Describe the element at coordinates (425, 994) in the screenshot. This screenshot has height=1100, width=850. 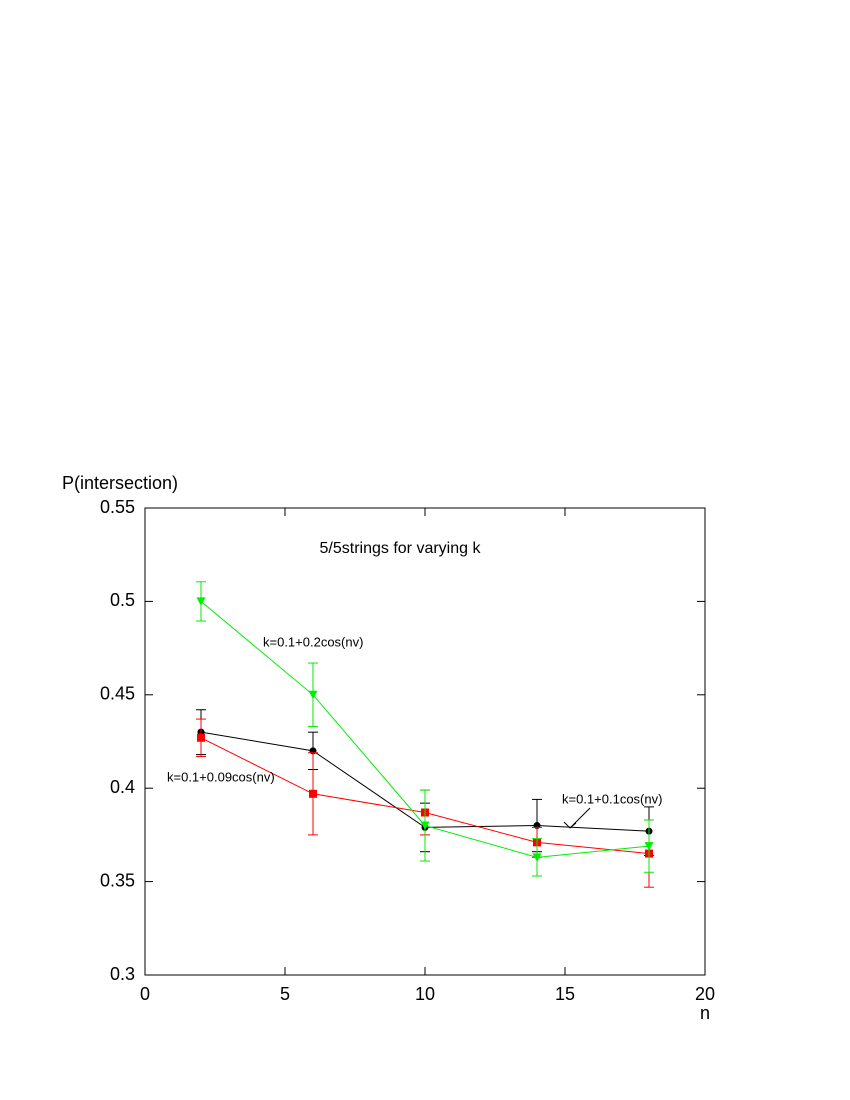
I see `x-tick-label: 10` at that location.